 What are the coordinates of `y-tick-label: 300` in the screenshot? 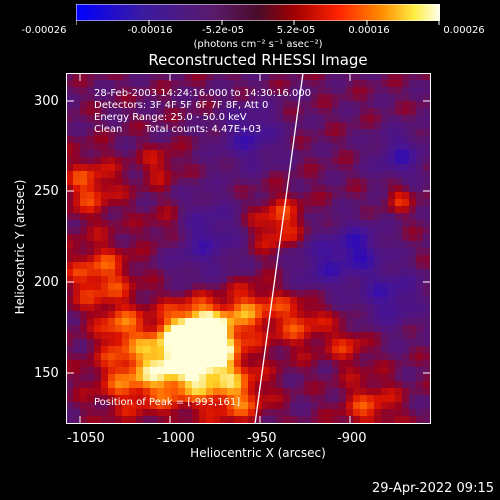 It's located at (46, 101).